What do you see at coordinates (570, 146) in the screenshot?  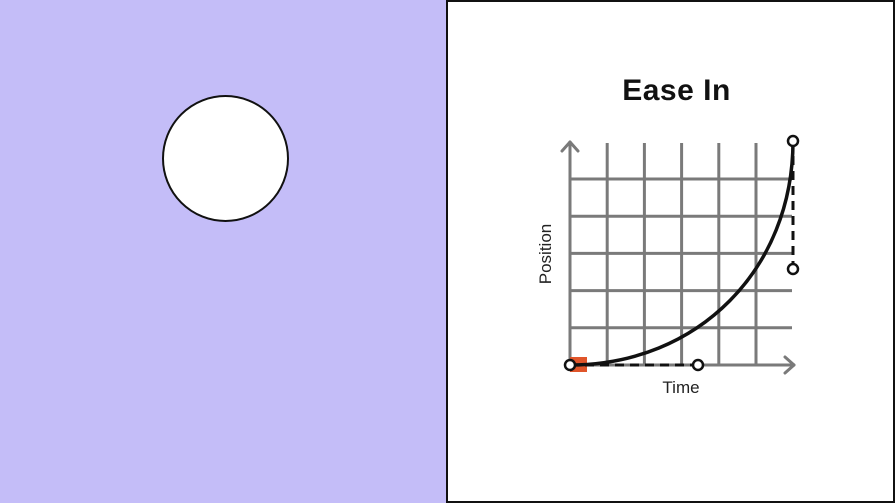 I see `y-axis-arrow-icon` at bounding box center [570, 146].